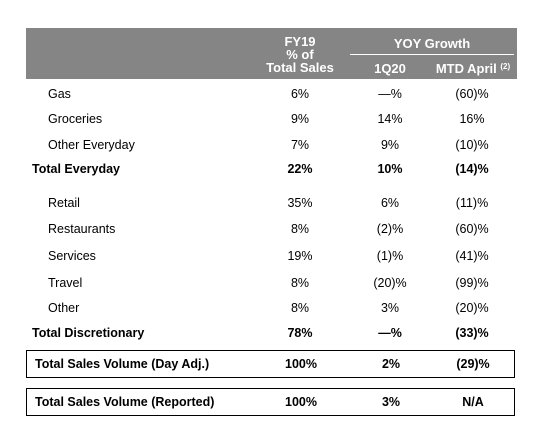  What do you see at coordinates (390, 169) in the screenshot?
I see `row-1q20: 10%` at bounding box center [390, 169].